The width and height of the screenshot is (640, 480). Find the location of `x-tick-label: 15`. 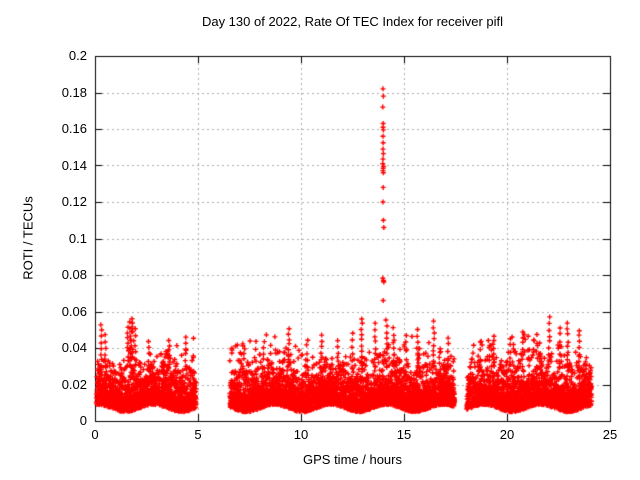

x-tick-label: 15 is located at coordinates (404, 434).